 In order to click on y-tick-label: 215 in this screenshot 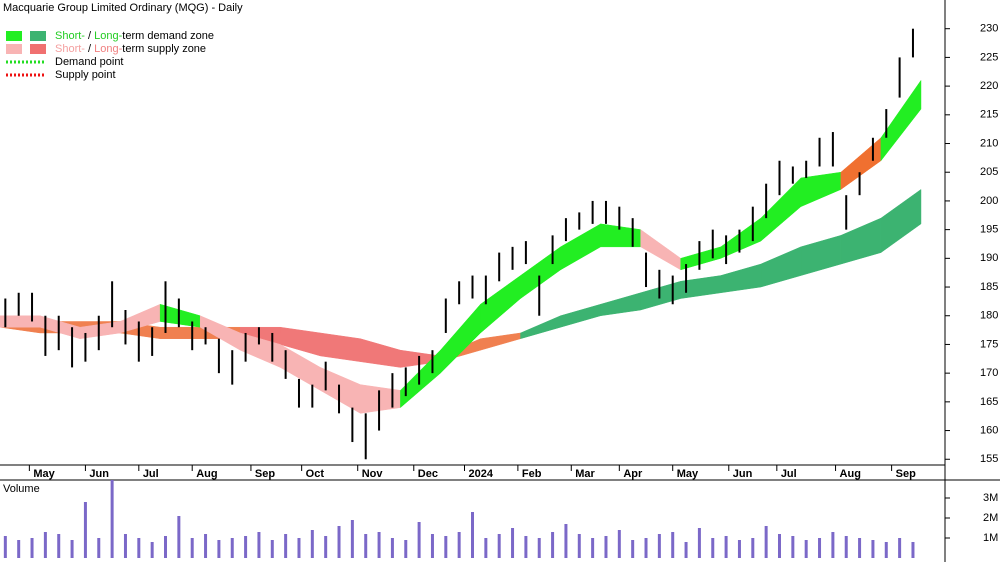, I will do `click(989, 115)`.